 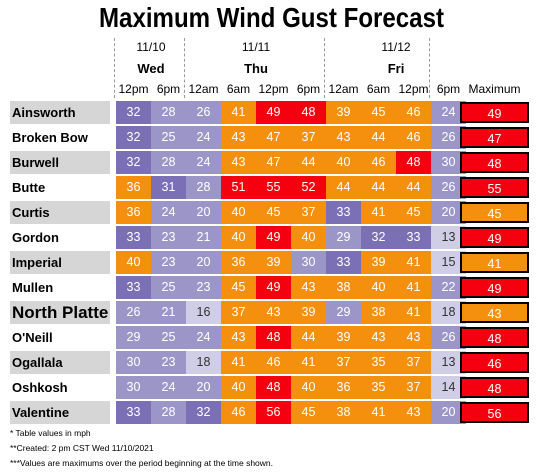 What do you see at coordinates (494, 212) in the screenshot?
I see `max-cell: 45` at bounding box center [494, 212].